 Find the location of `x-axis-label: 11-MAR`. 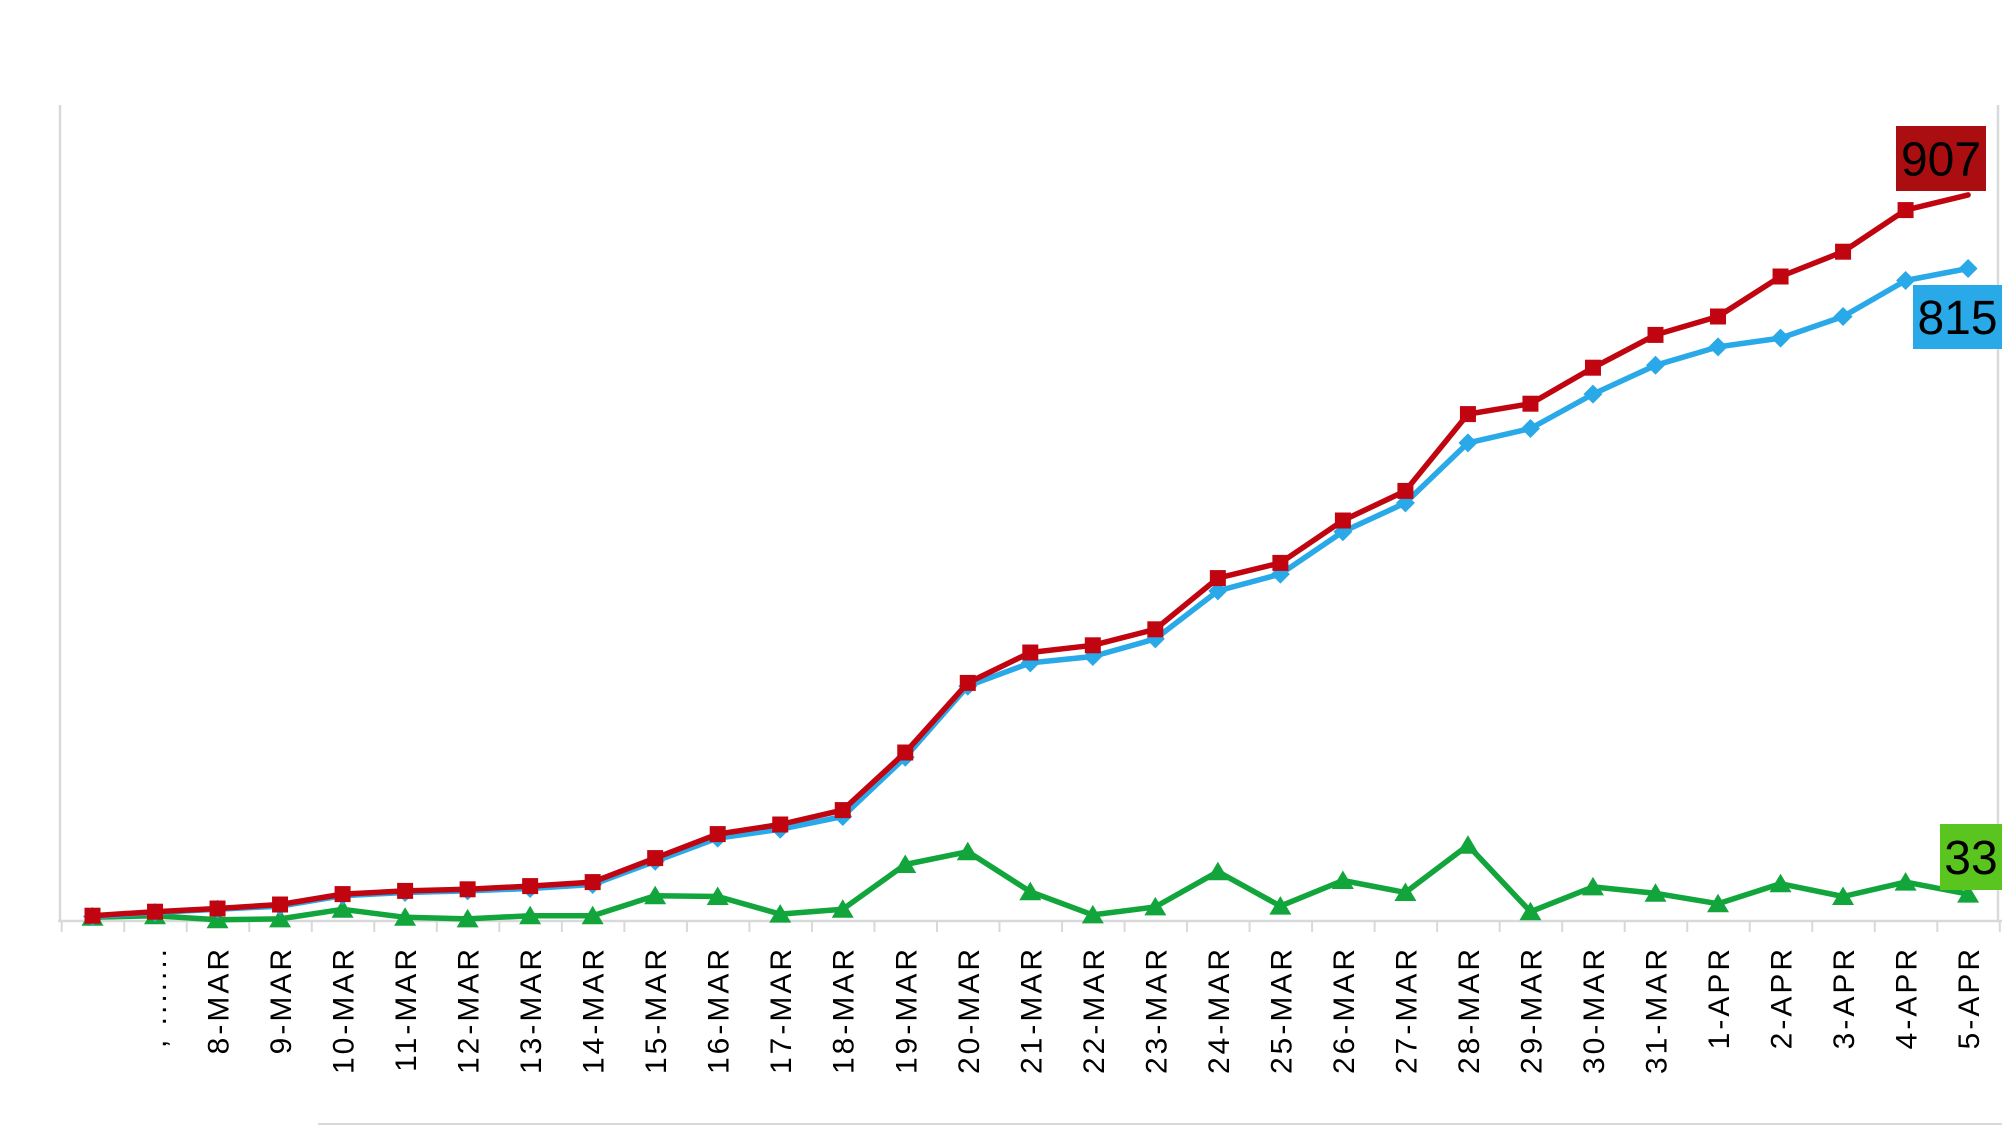

x-axis-label: 11-MAR is located at coordinates (406, 1009).